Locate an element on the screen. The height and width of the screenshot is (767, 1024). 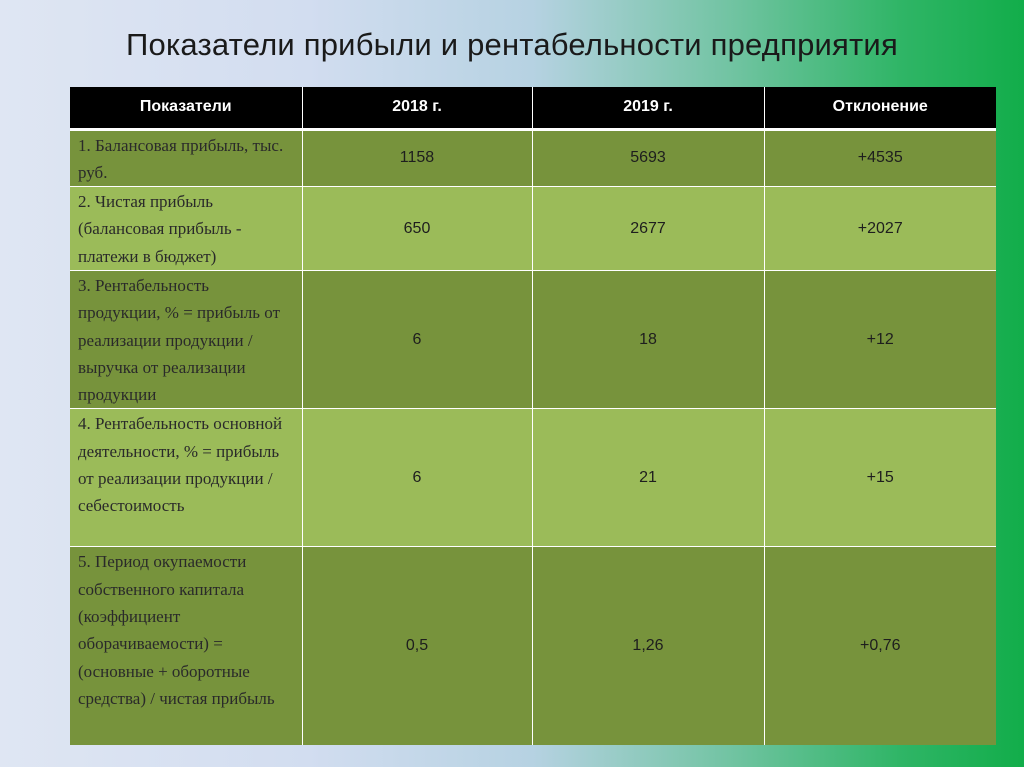
header-2019: 2019 г. is located at coordinates (647, 109).